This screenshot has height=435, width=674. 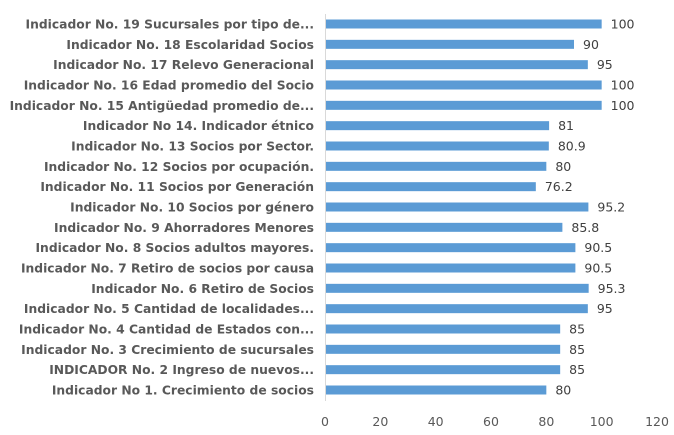 I want to click on category-label: Indicador No. 16 Edad promedio del Socio, so click(x=169, y=86).